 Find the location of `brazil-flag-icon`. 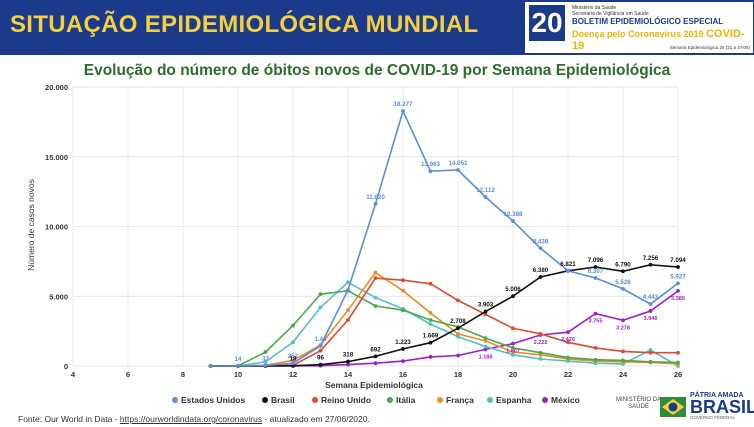

brazil-flag-icon is located at coordinates (673, 407).